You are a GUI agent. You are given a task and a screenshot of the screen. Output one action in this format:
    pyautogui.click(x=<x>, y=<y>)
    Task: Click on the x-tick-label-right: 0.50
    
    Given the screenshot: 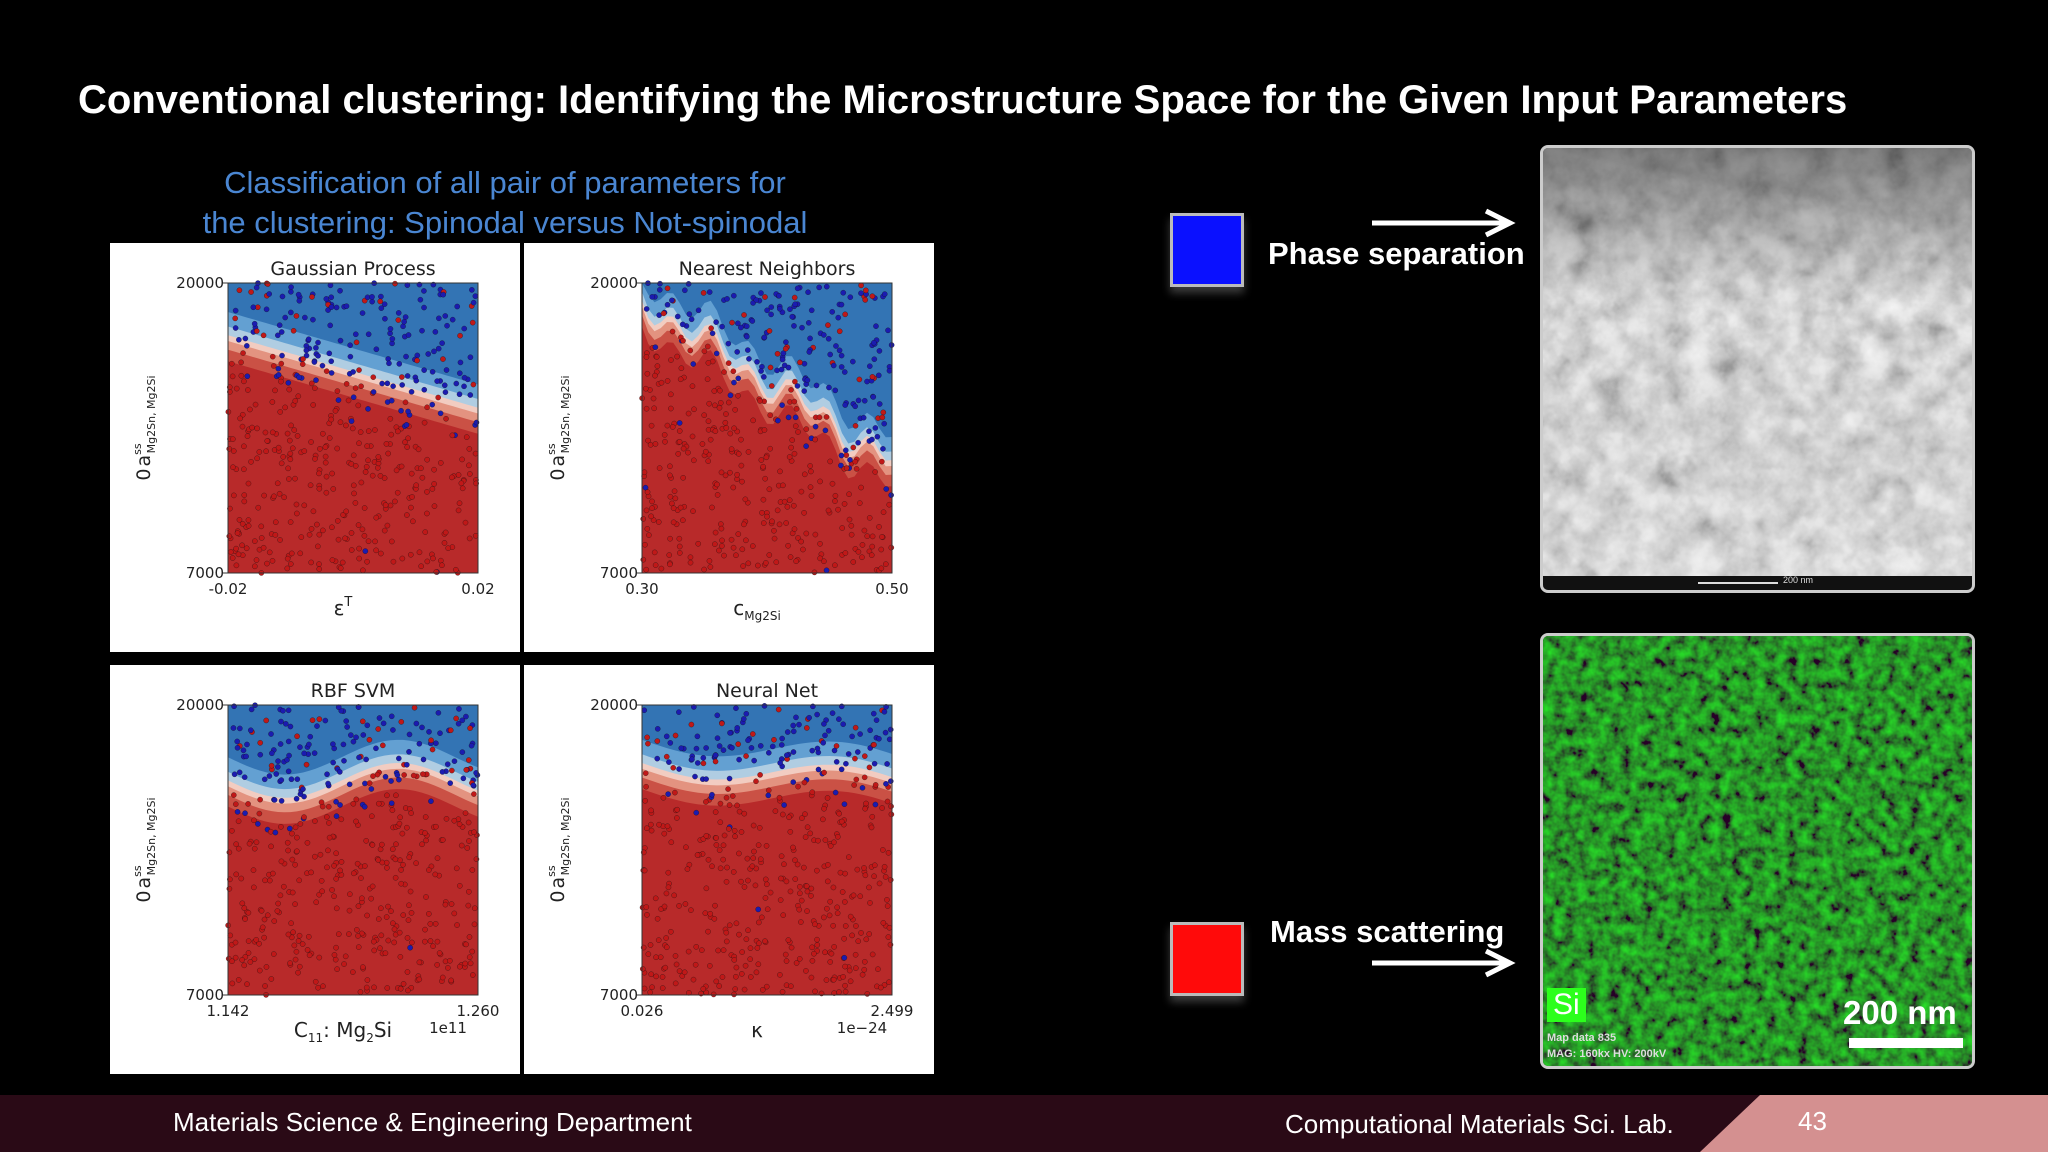 What is the action you would take?
    pyautogui.click(x=891, y=589)
    